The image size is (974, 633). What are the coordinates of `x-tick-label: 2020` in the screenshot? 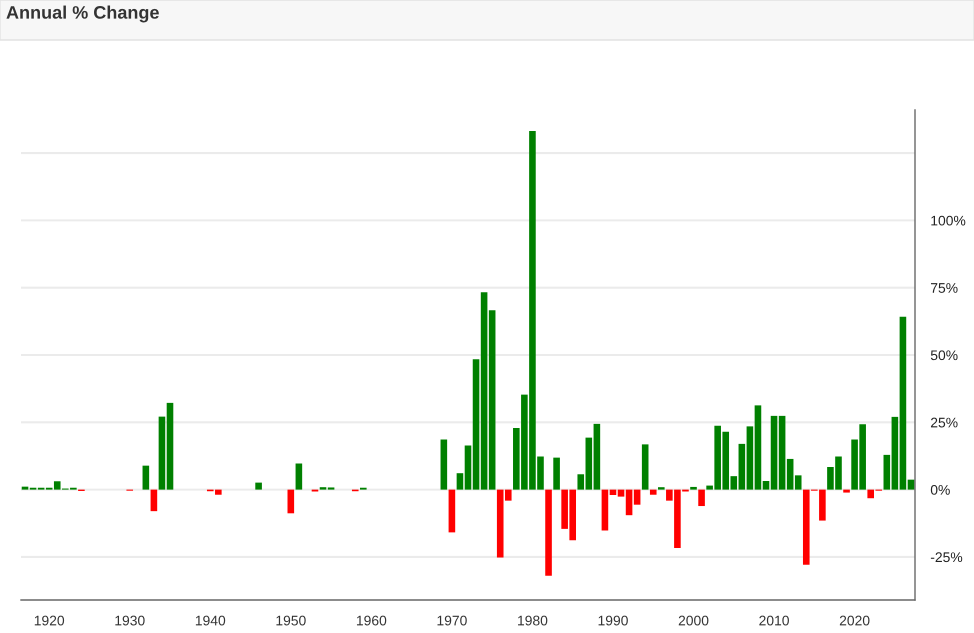 It's located at (855, 621).